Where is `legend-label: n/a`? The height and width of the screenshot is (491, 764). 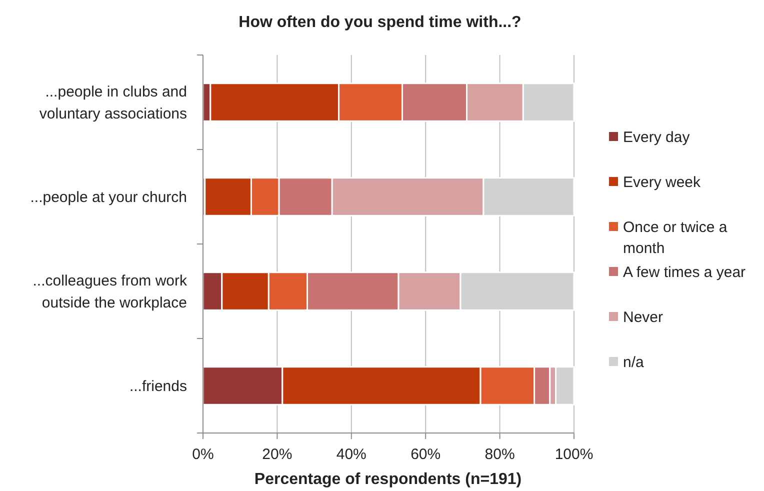
legend-label: n/a is located at coordinates (634, 362).